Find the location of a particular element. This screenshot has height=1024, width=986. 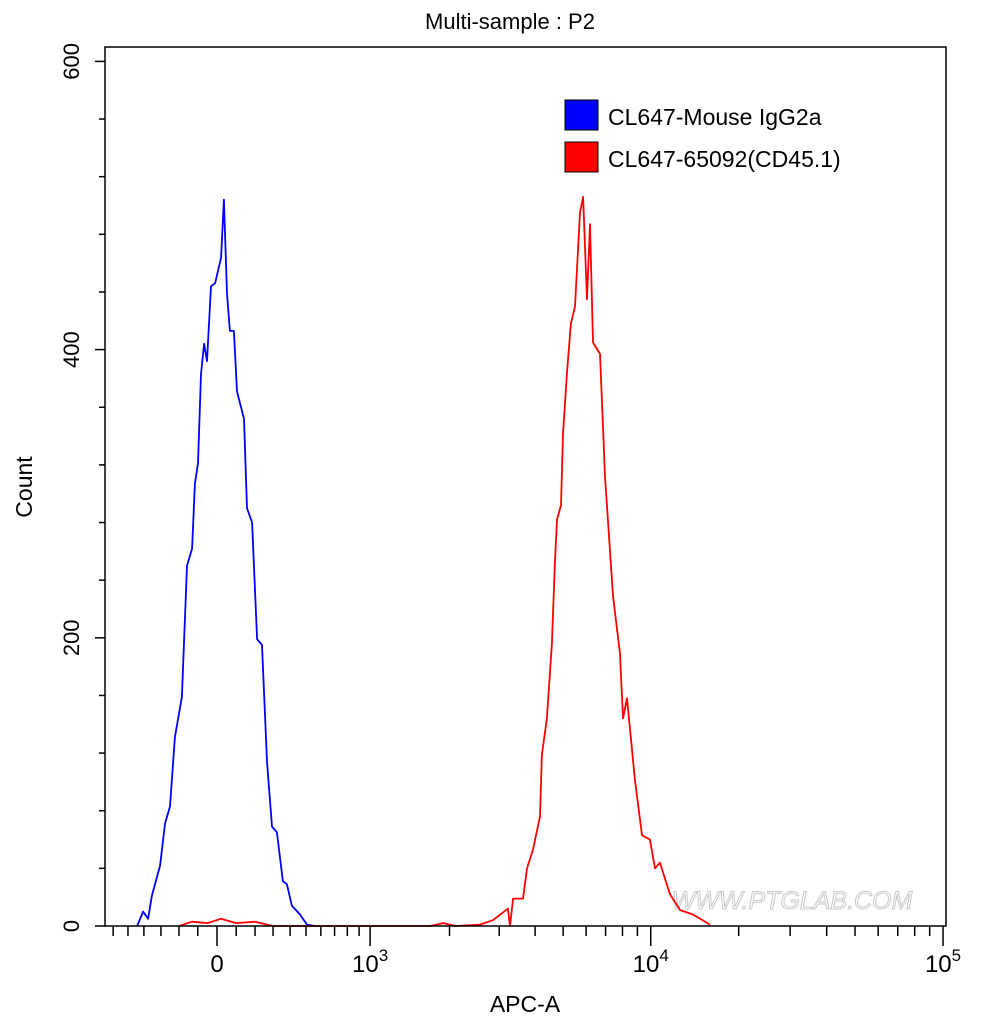

legend: CL647-Mouse IgG2a CL647-65092(CD45.1) is located at coordinates (702, 136).